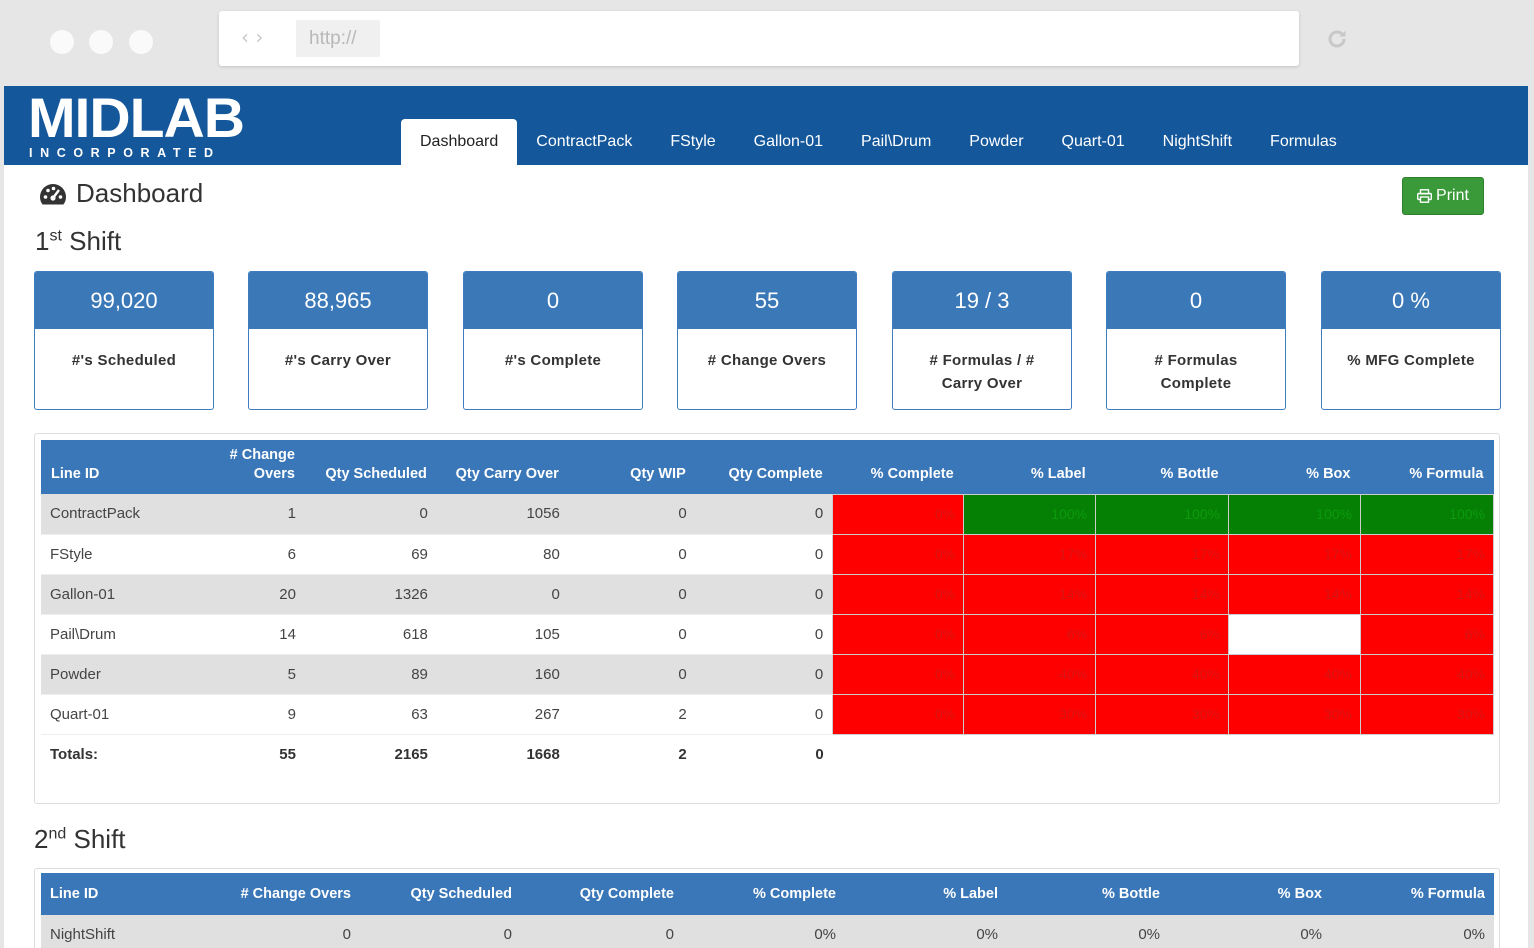  Describe the element at coordinates (1163, 754) in the screenshot. I see `totals-empty-cell` at that location.